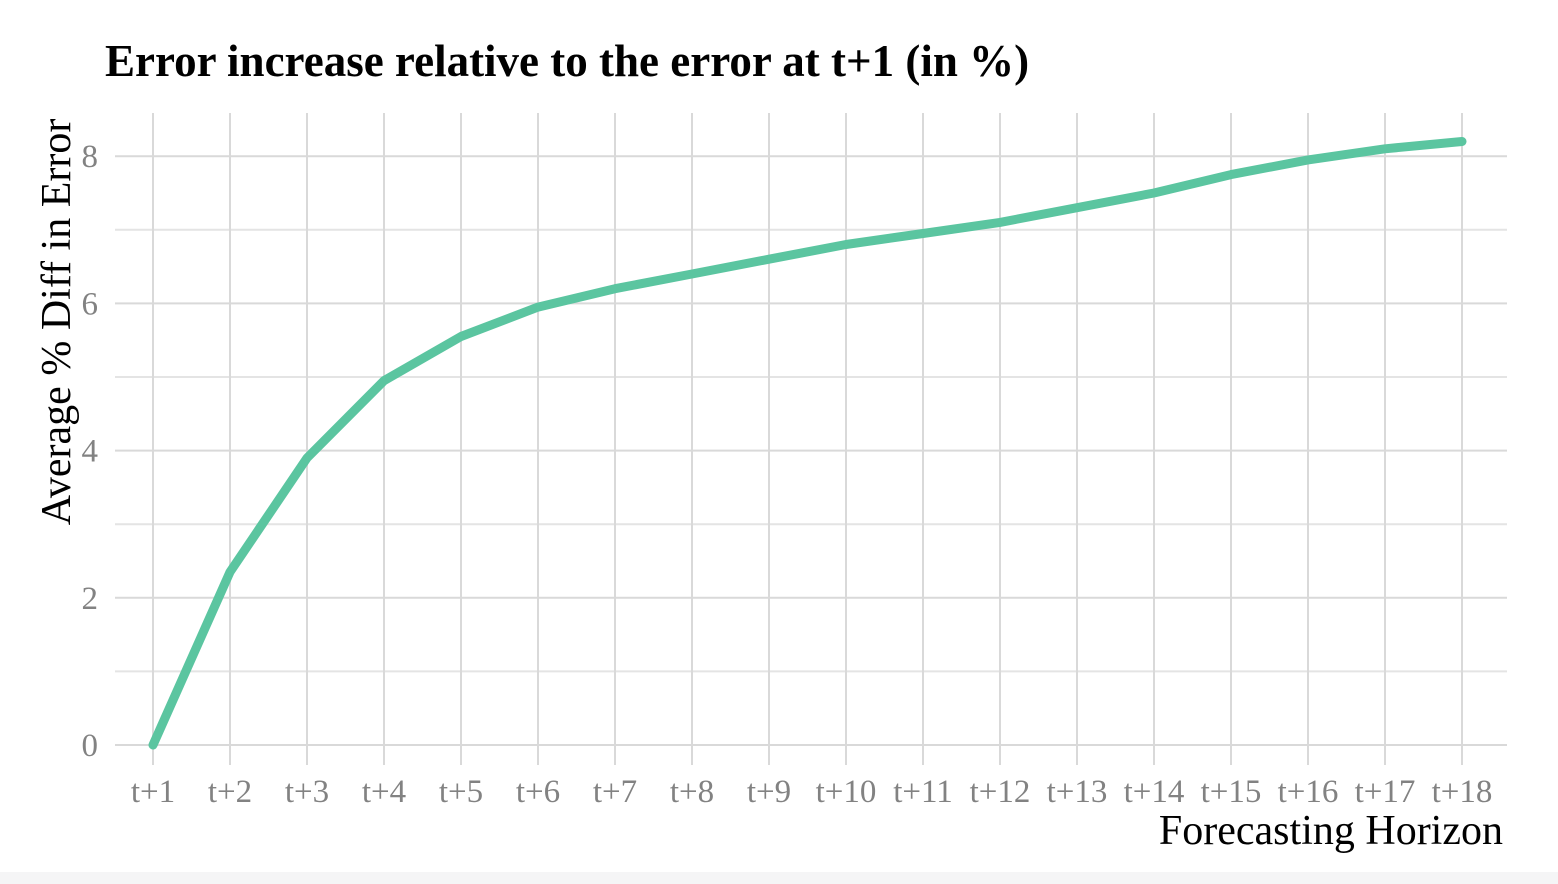 The image size is (1558, 884). Describe the element at coordinates (538, 792) in the screenshot. I see `x-tick-label: t+6` at that location.